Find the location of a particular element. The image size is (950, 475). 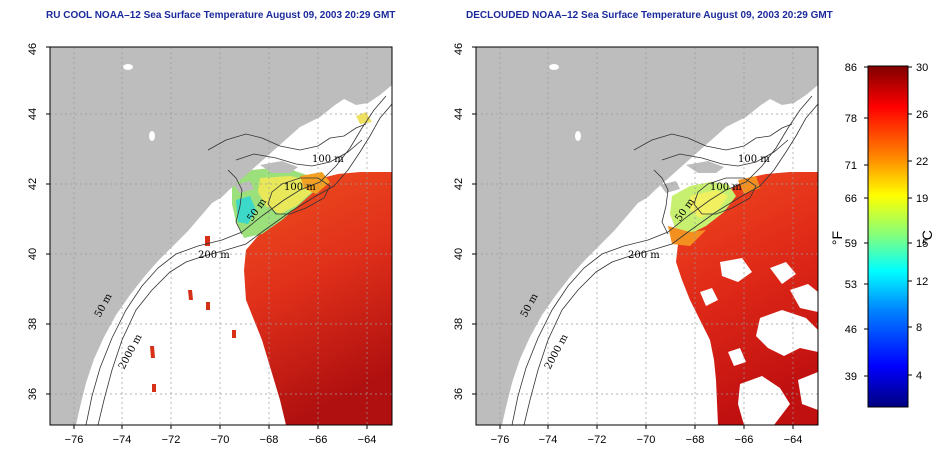

left-sst-shelf-cyan is located at coordinates (246, 210).